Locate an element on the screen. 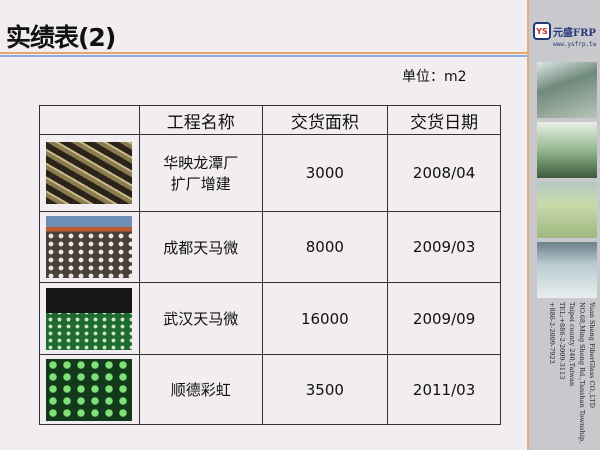 This screenshot has width=600, height=450. delivery-area: 8000 is located at coordinates (325, 247).